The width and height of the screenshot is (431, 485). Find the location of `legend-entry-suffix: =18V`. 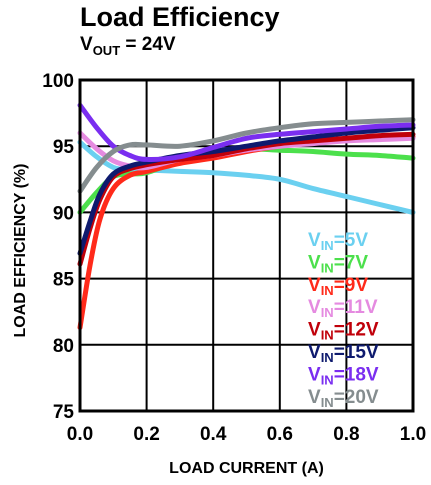

legend-entry-suffix: =18V is located at coordinates (356, 374).